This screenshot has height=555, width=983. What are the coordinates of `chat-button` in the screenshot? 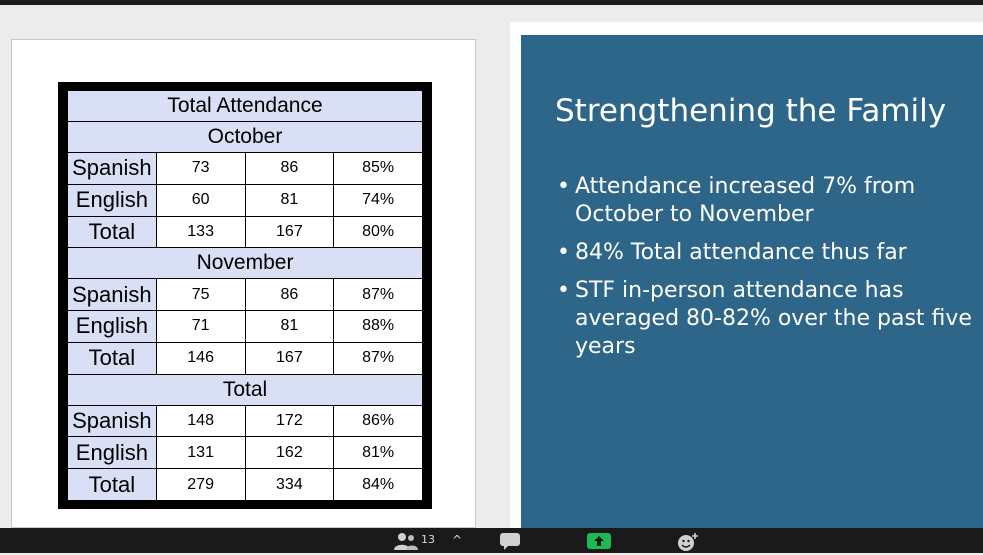 It's located at (510, 541).